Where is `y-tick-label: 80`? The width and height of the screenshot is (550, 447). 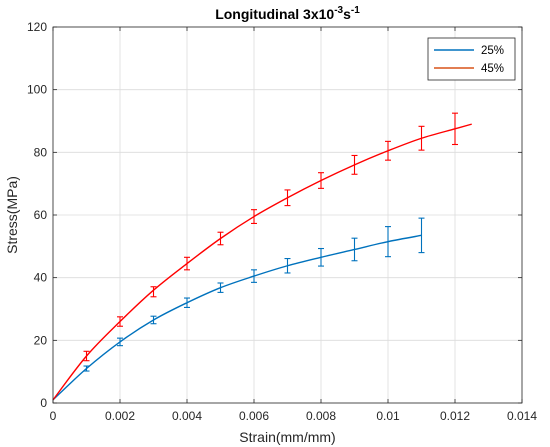 y-tick-label: 80 is located at coordinates (41, 152).